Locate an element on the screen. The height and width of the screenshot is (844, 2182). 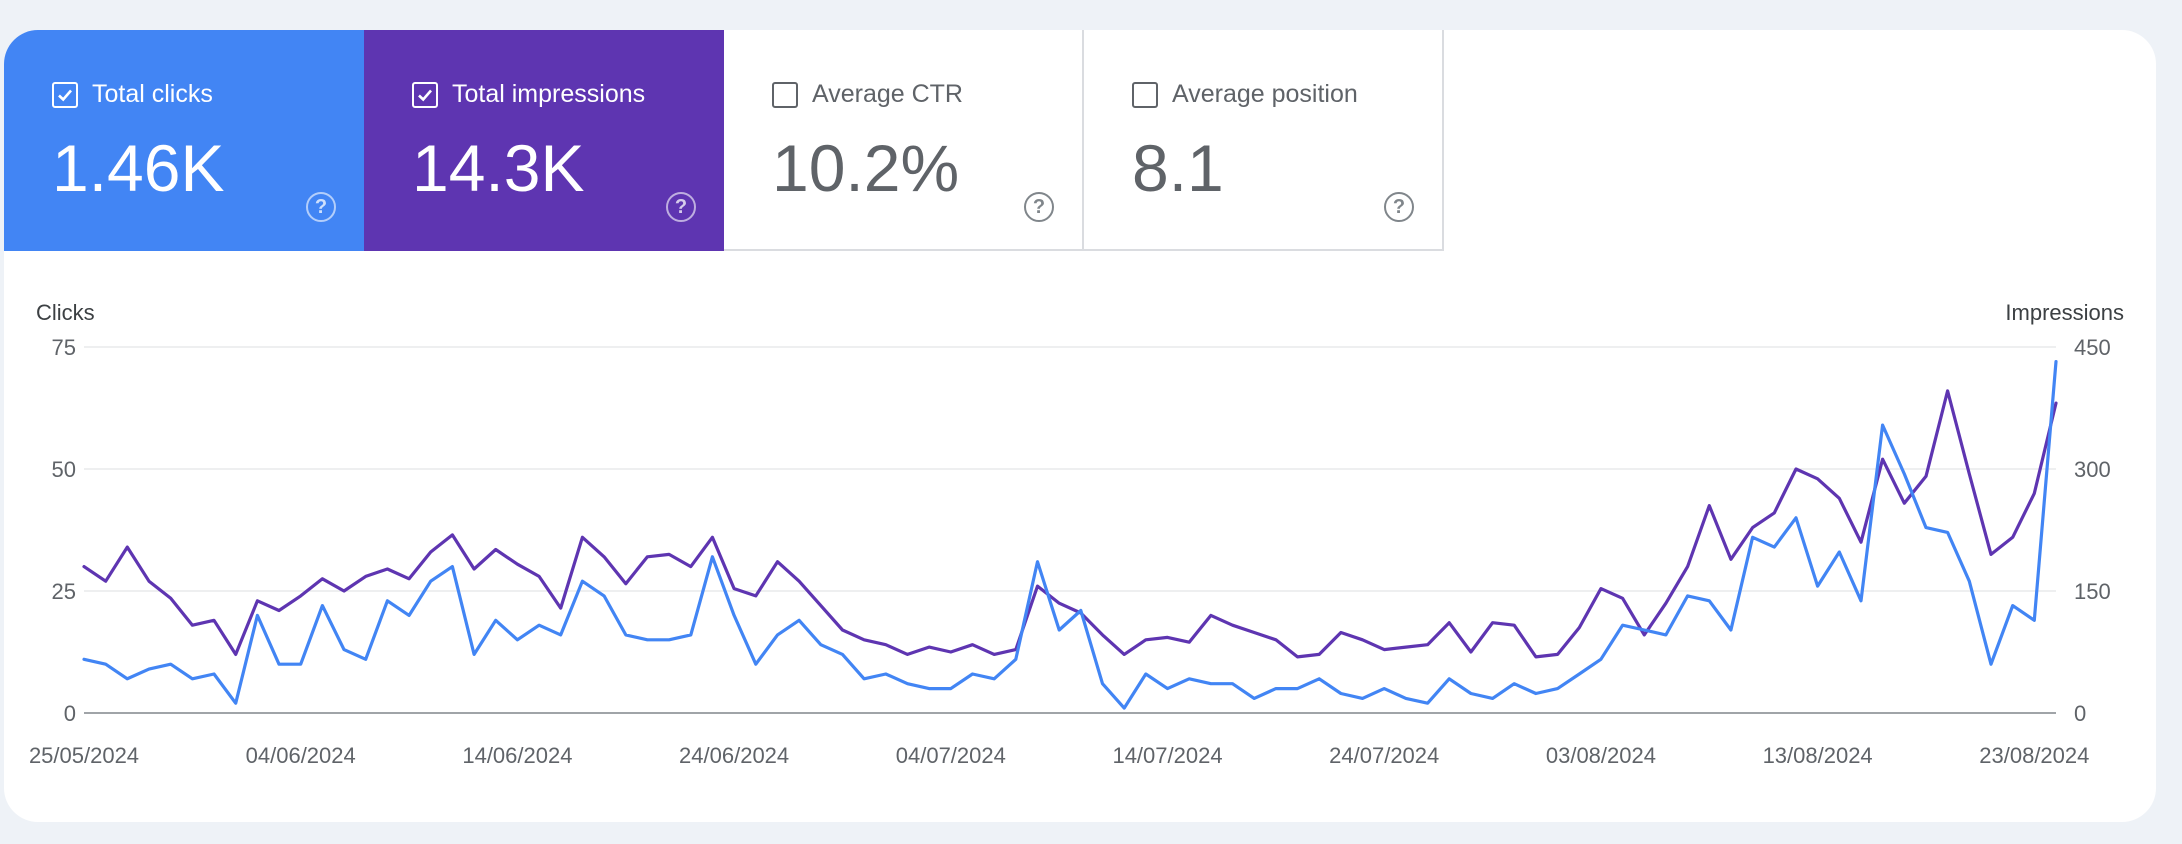
metric-tile-total-clicks: Total clicks 1.46K ? is located at coordinates (184, 140).